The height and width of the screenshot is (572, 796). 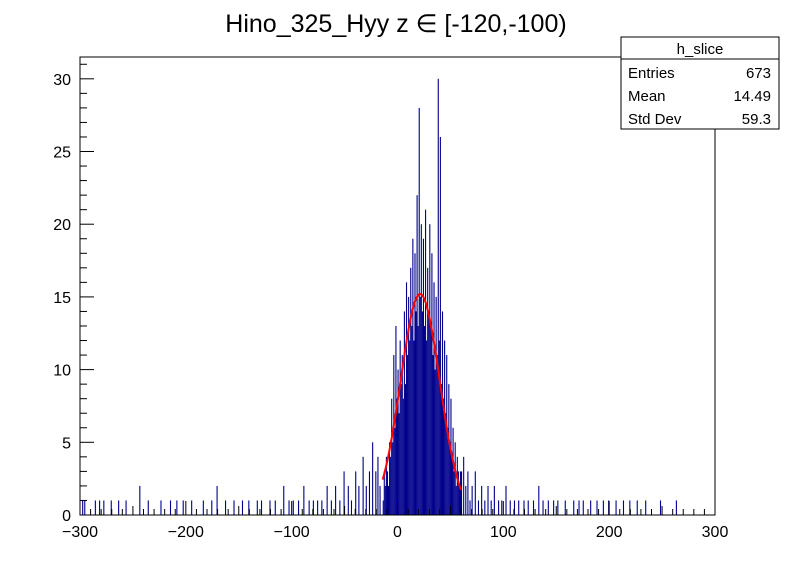 I want to click on stats-box-title: h_slice, so click(x=700, y=49).